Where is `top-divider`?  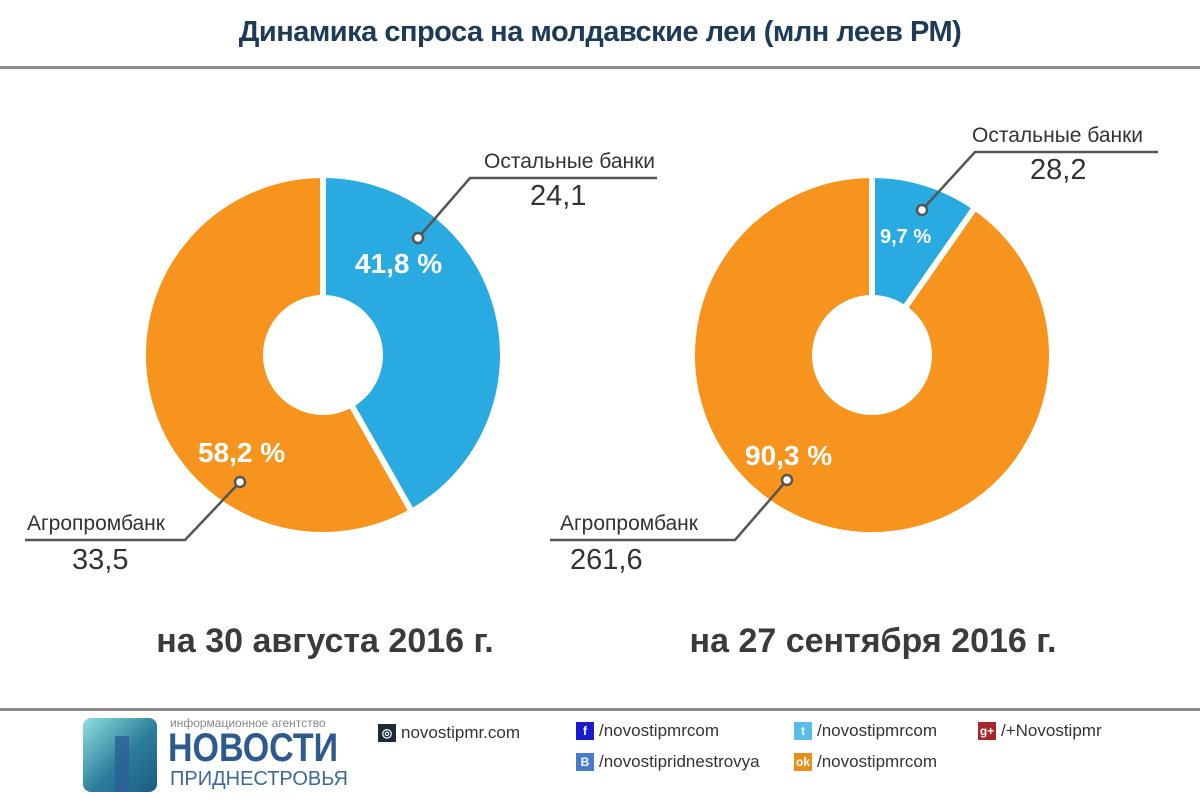
top-divider is located at coordinates (600, 67).